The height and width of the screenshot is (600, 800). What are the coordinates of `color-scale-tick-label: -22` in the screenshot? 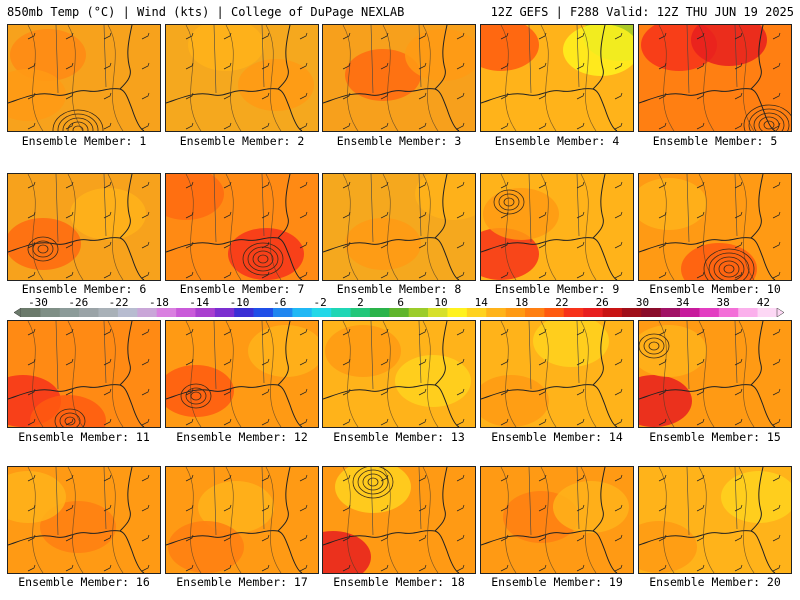 It's located at (118, 302).